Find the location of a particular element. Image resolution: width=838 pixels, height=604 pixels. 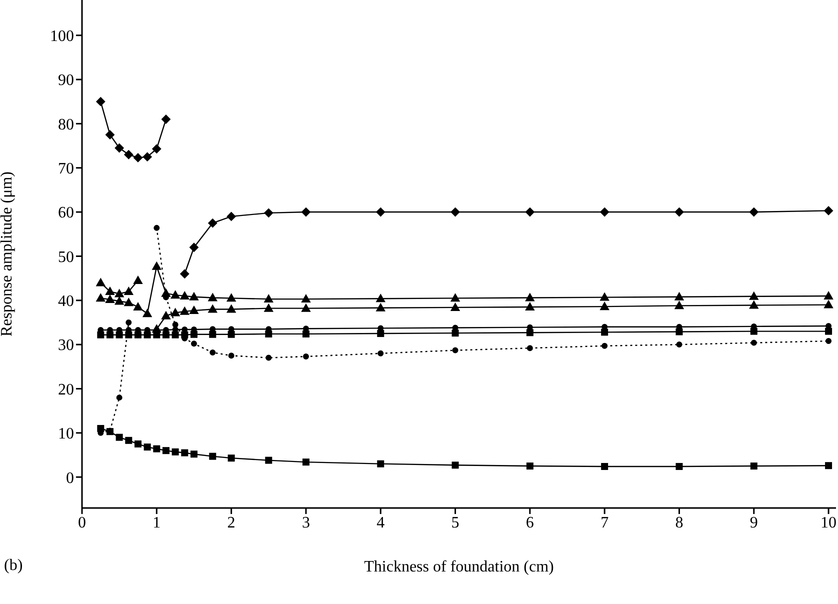

y-tick-label: 20 is located at coordinates (66, 389).